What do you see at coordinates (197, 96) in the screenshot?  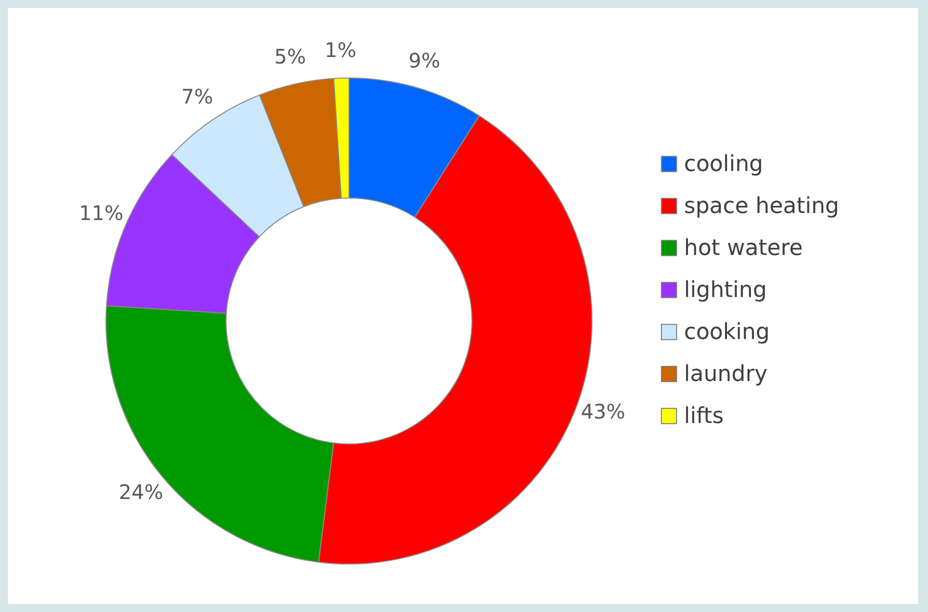 I see `data-label: 7%` at bounding box center [197, 96].